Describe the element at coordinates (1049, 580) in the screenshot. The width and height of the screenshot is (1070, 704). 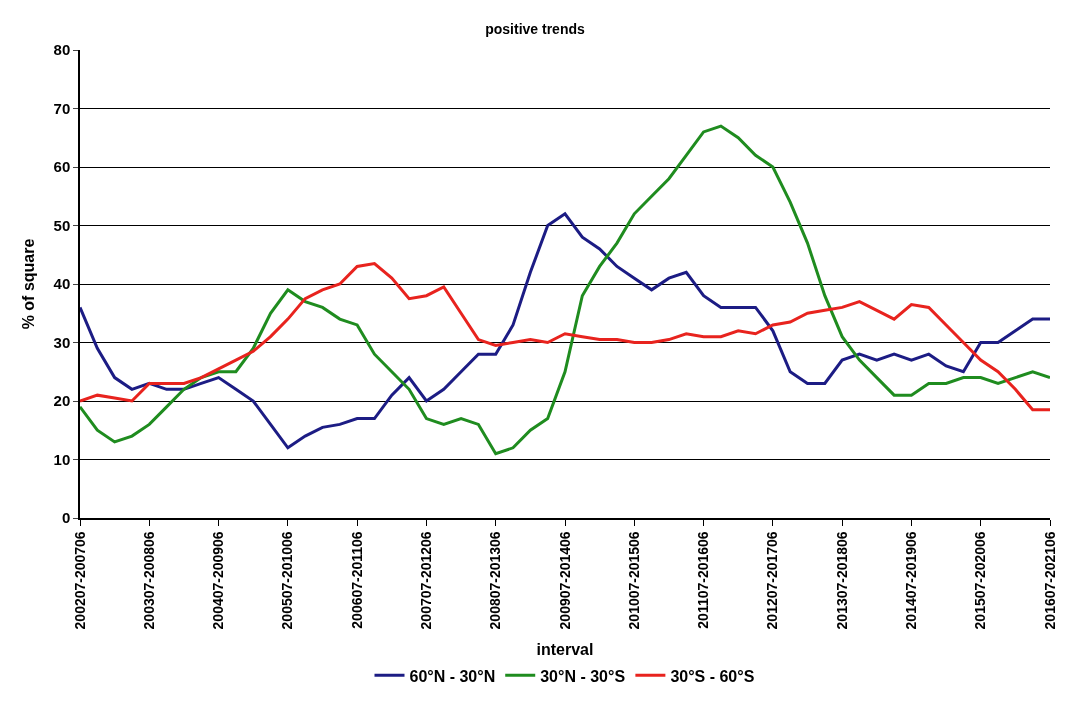
I see `x-tick-label: 201607-202106` at that location.